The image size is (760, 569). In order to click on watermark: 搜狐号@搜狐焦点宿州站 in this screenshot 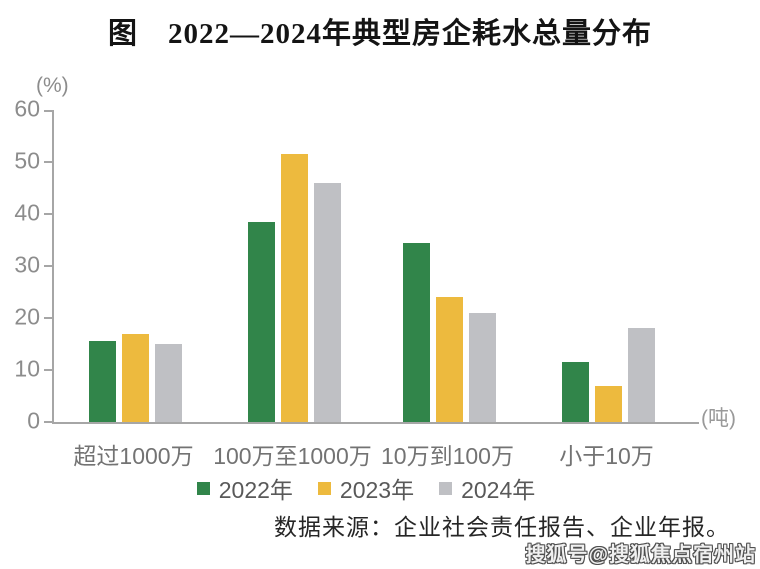, I will do `click(640, 555)`.